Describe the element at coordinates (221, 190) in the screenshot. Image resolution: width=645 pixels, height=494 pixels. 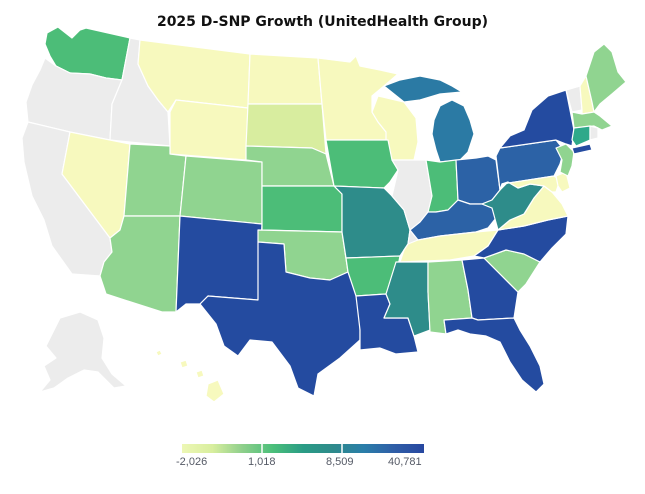
I see `state-co` at that location.